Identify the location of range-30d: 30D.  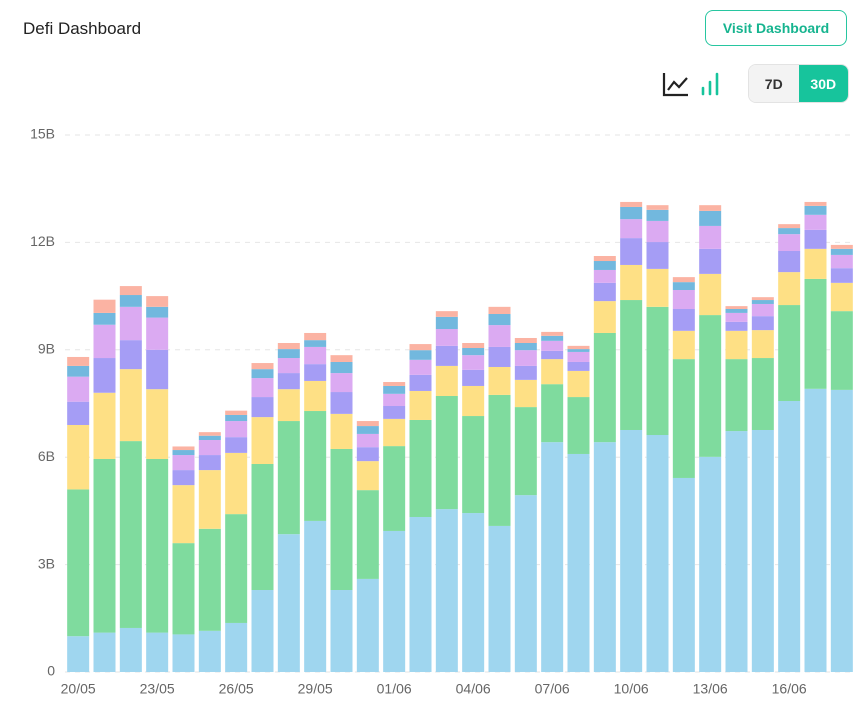
(823, 83).